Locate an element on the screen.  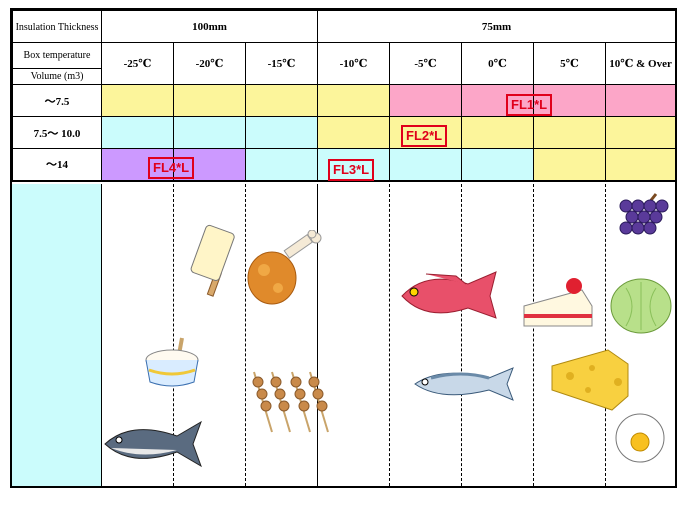
cake-icon is located at coordinates (558, 302).